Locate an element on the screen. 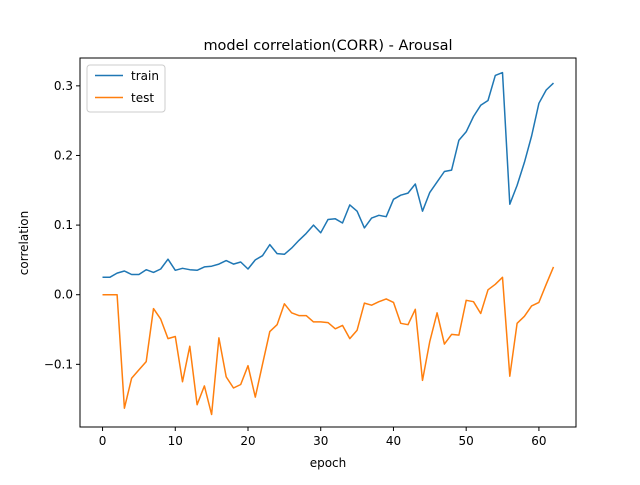  x-tick-label: 60 is located at coordinates (538, 441).